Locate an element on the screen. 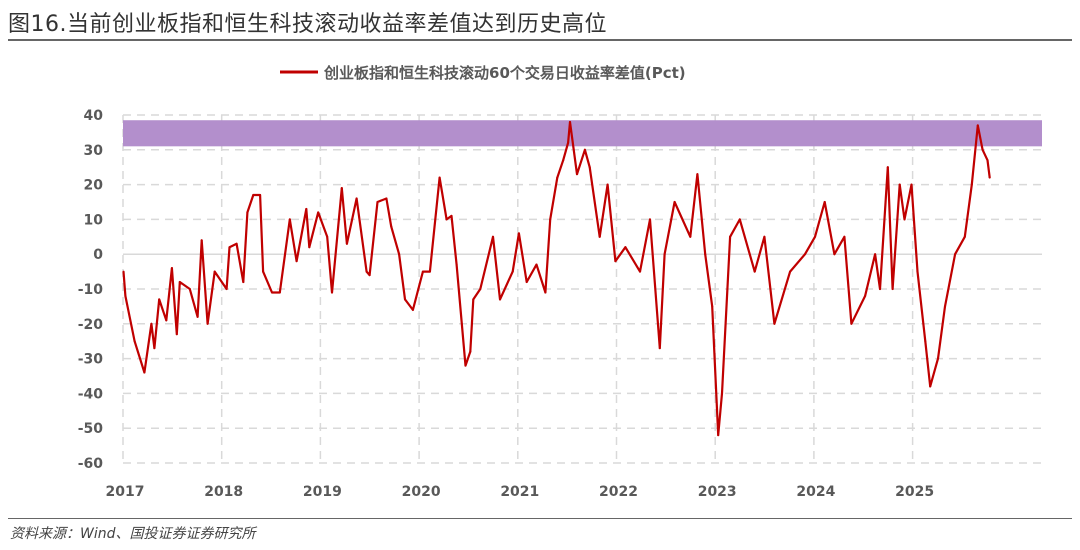 The width and height of the screenshot is (1080, 550). title-divider is located at coordinates (540, 40).